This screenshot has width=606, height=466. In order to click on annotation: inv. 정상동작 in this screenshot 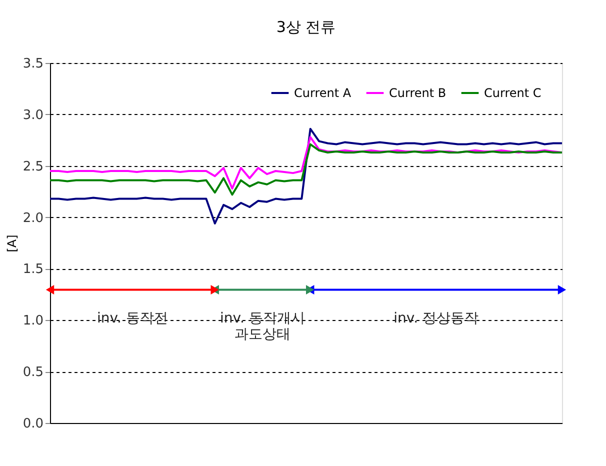, I will do `click(436, 318)`.